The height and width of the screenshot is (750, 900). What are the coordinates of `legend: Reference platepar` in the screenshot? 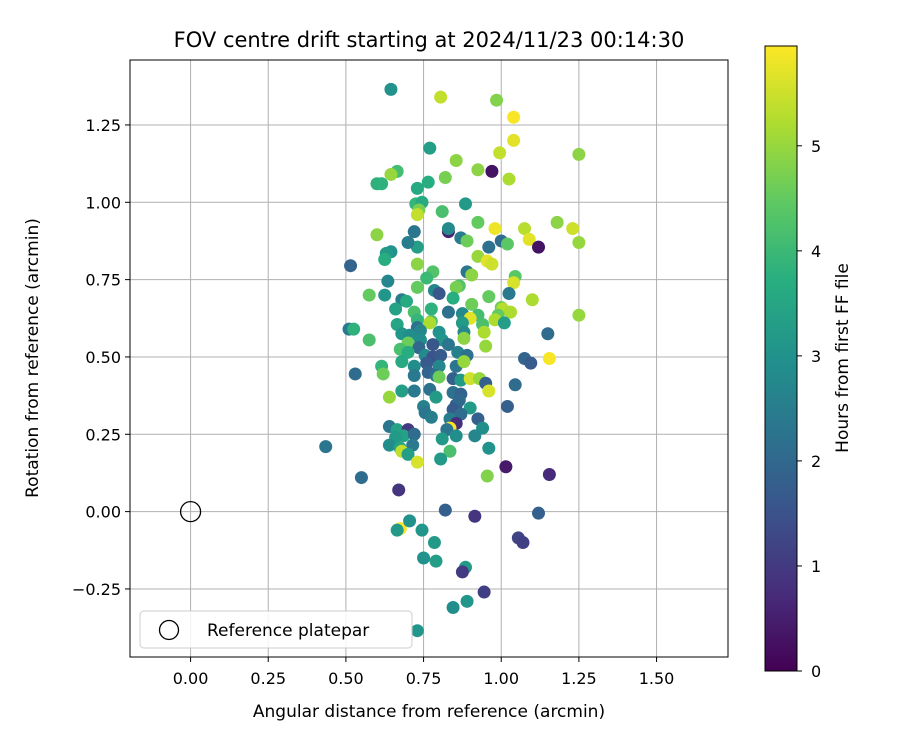 It's located at (276, 629).